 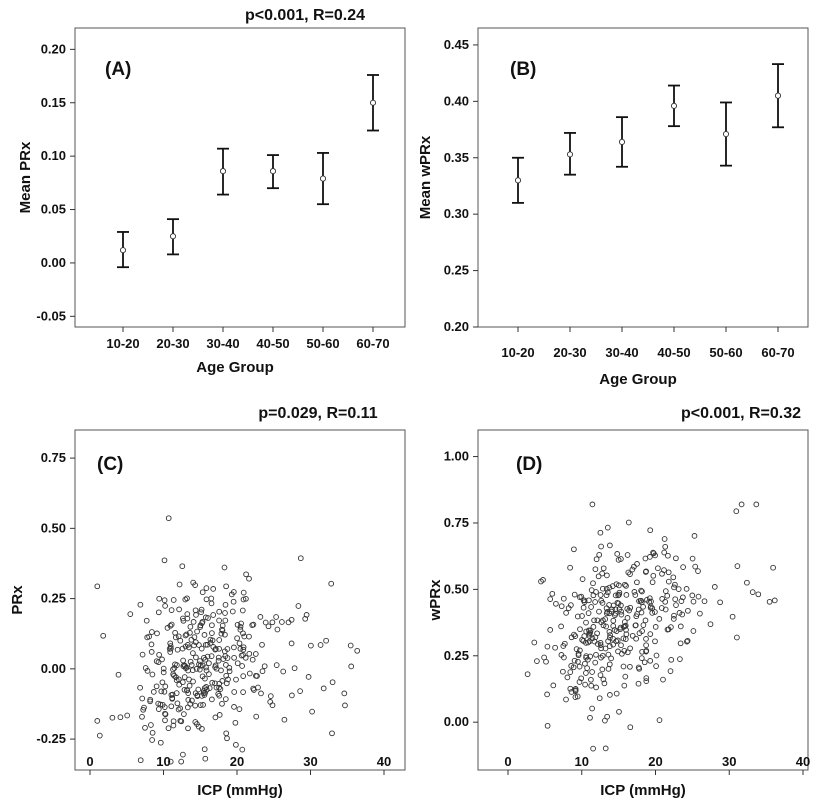 What do you see at coordinates (53, 598) in the screenshot?
I see `y-tick-label: 0.25` at bounding box center [53, 598].